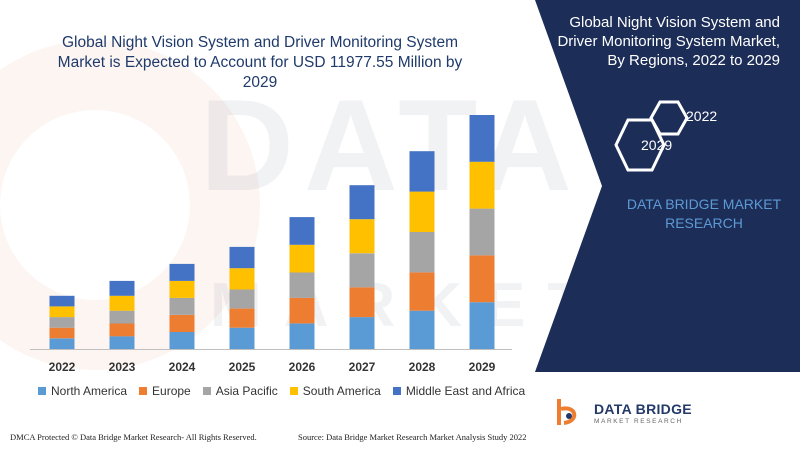 Image resolution: width=800 pixels, height=450 pixels. I want to click on hexagon-label-2022: 2022, so click(702, 116).